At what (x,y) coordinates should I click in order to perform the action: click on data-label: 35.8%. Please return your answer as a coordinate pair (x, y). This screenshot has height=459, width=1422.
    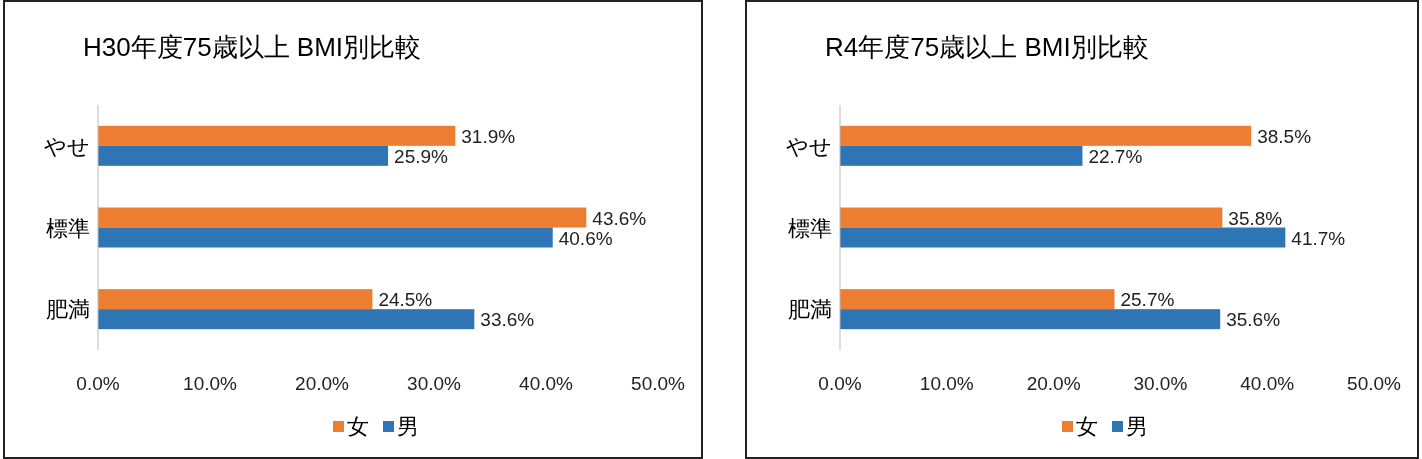
    Looking at the image, I should click on (1255, 218).